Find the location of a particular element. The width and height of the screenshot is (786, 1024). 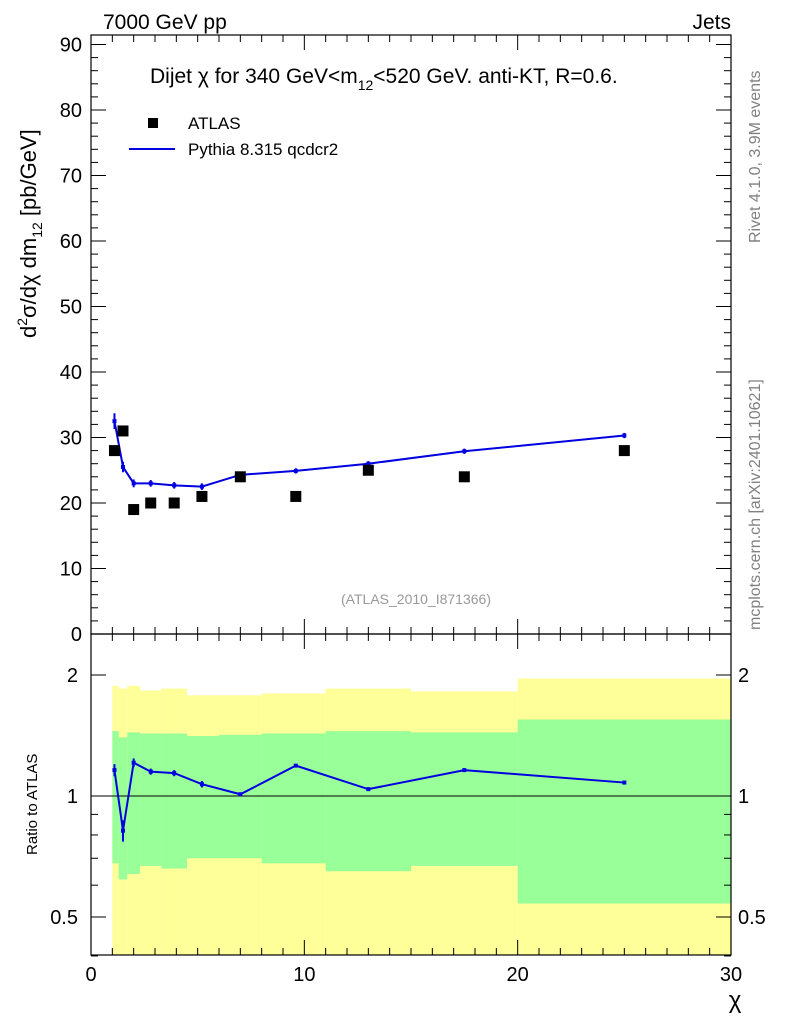

y-tick-label: 20 is located at coordinates (71, 504).